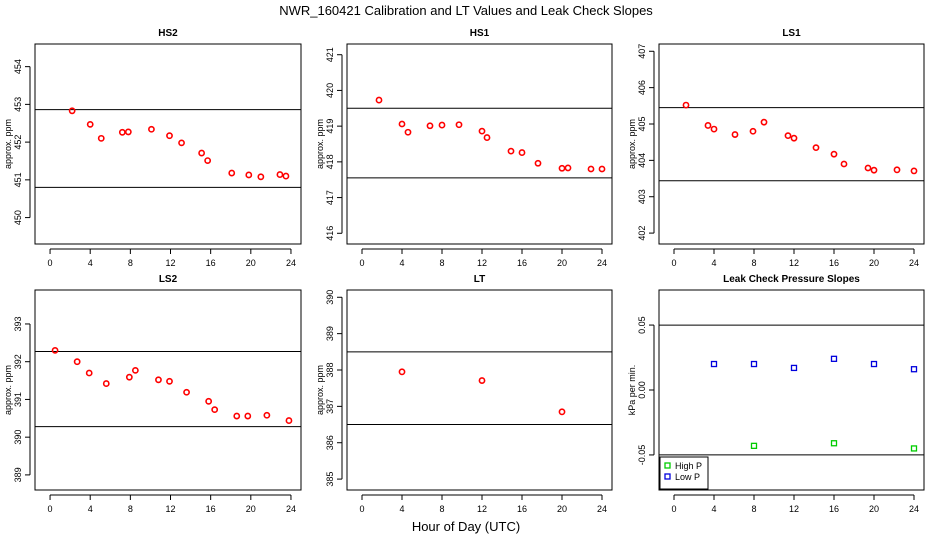  What do you see at coordinates (330, 54) in the screenshot?
I see `y-tick-label: 421` at bounding box center [330, 54].